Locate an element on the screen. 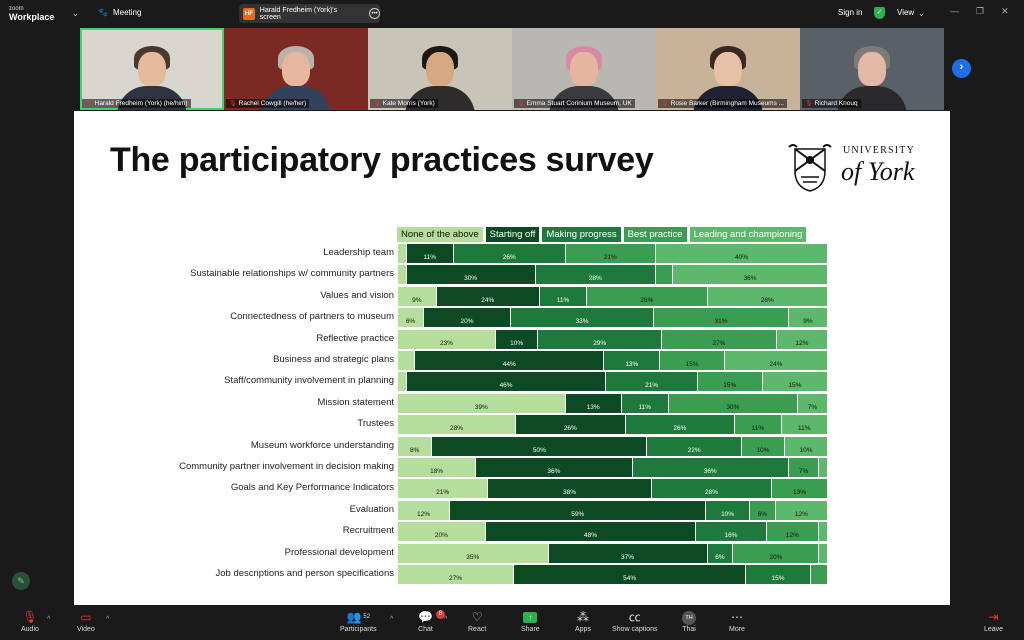 Image resolution: width=1024 pixels, height=640 pixels. captions-button: ㏄ Show captions is located at coordinates (635, 621).